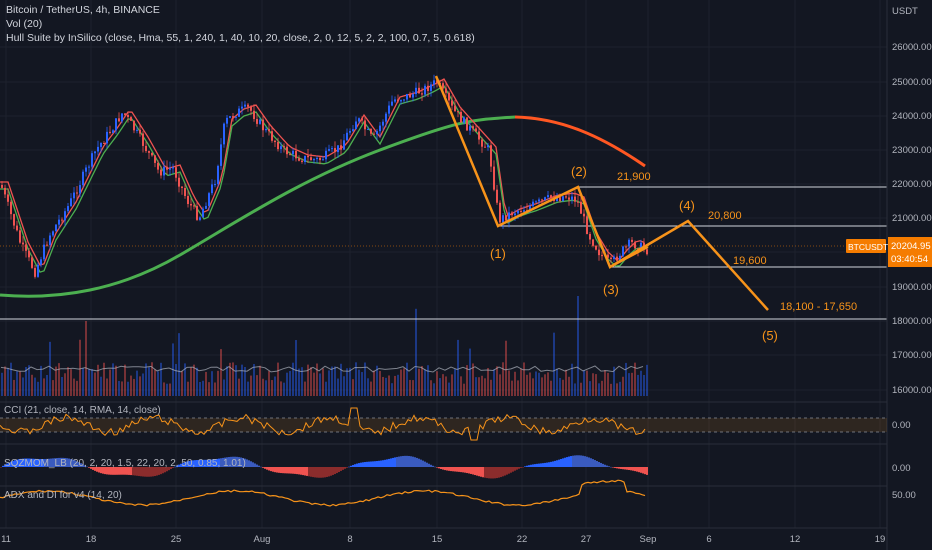  What do you see at coordinates (82, 410) in the screenshot?
I see `cci-pane-label: CCI (21, close, 14, RMA, 14, close)` at bounding box center [82, 410].